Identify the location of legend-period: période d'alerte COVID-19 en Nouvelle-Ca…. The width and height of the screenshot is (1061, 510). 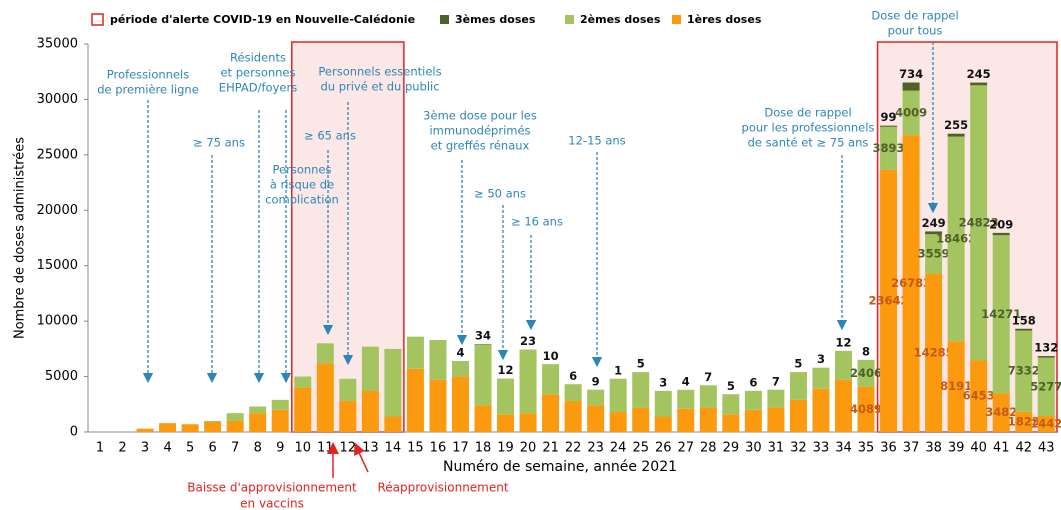
(262, 19).